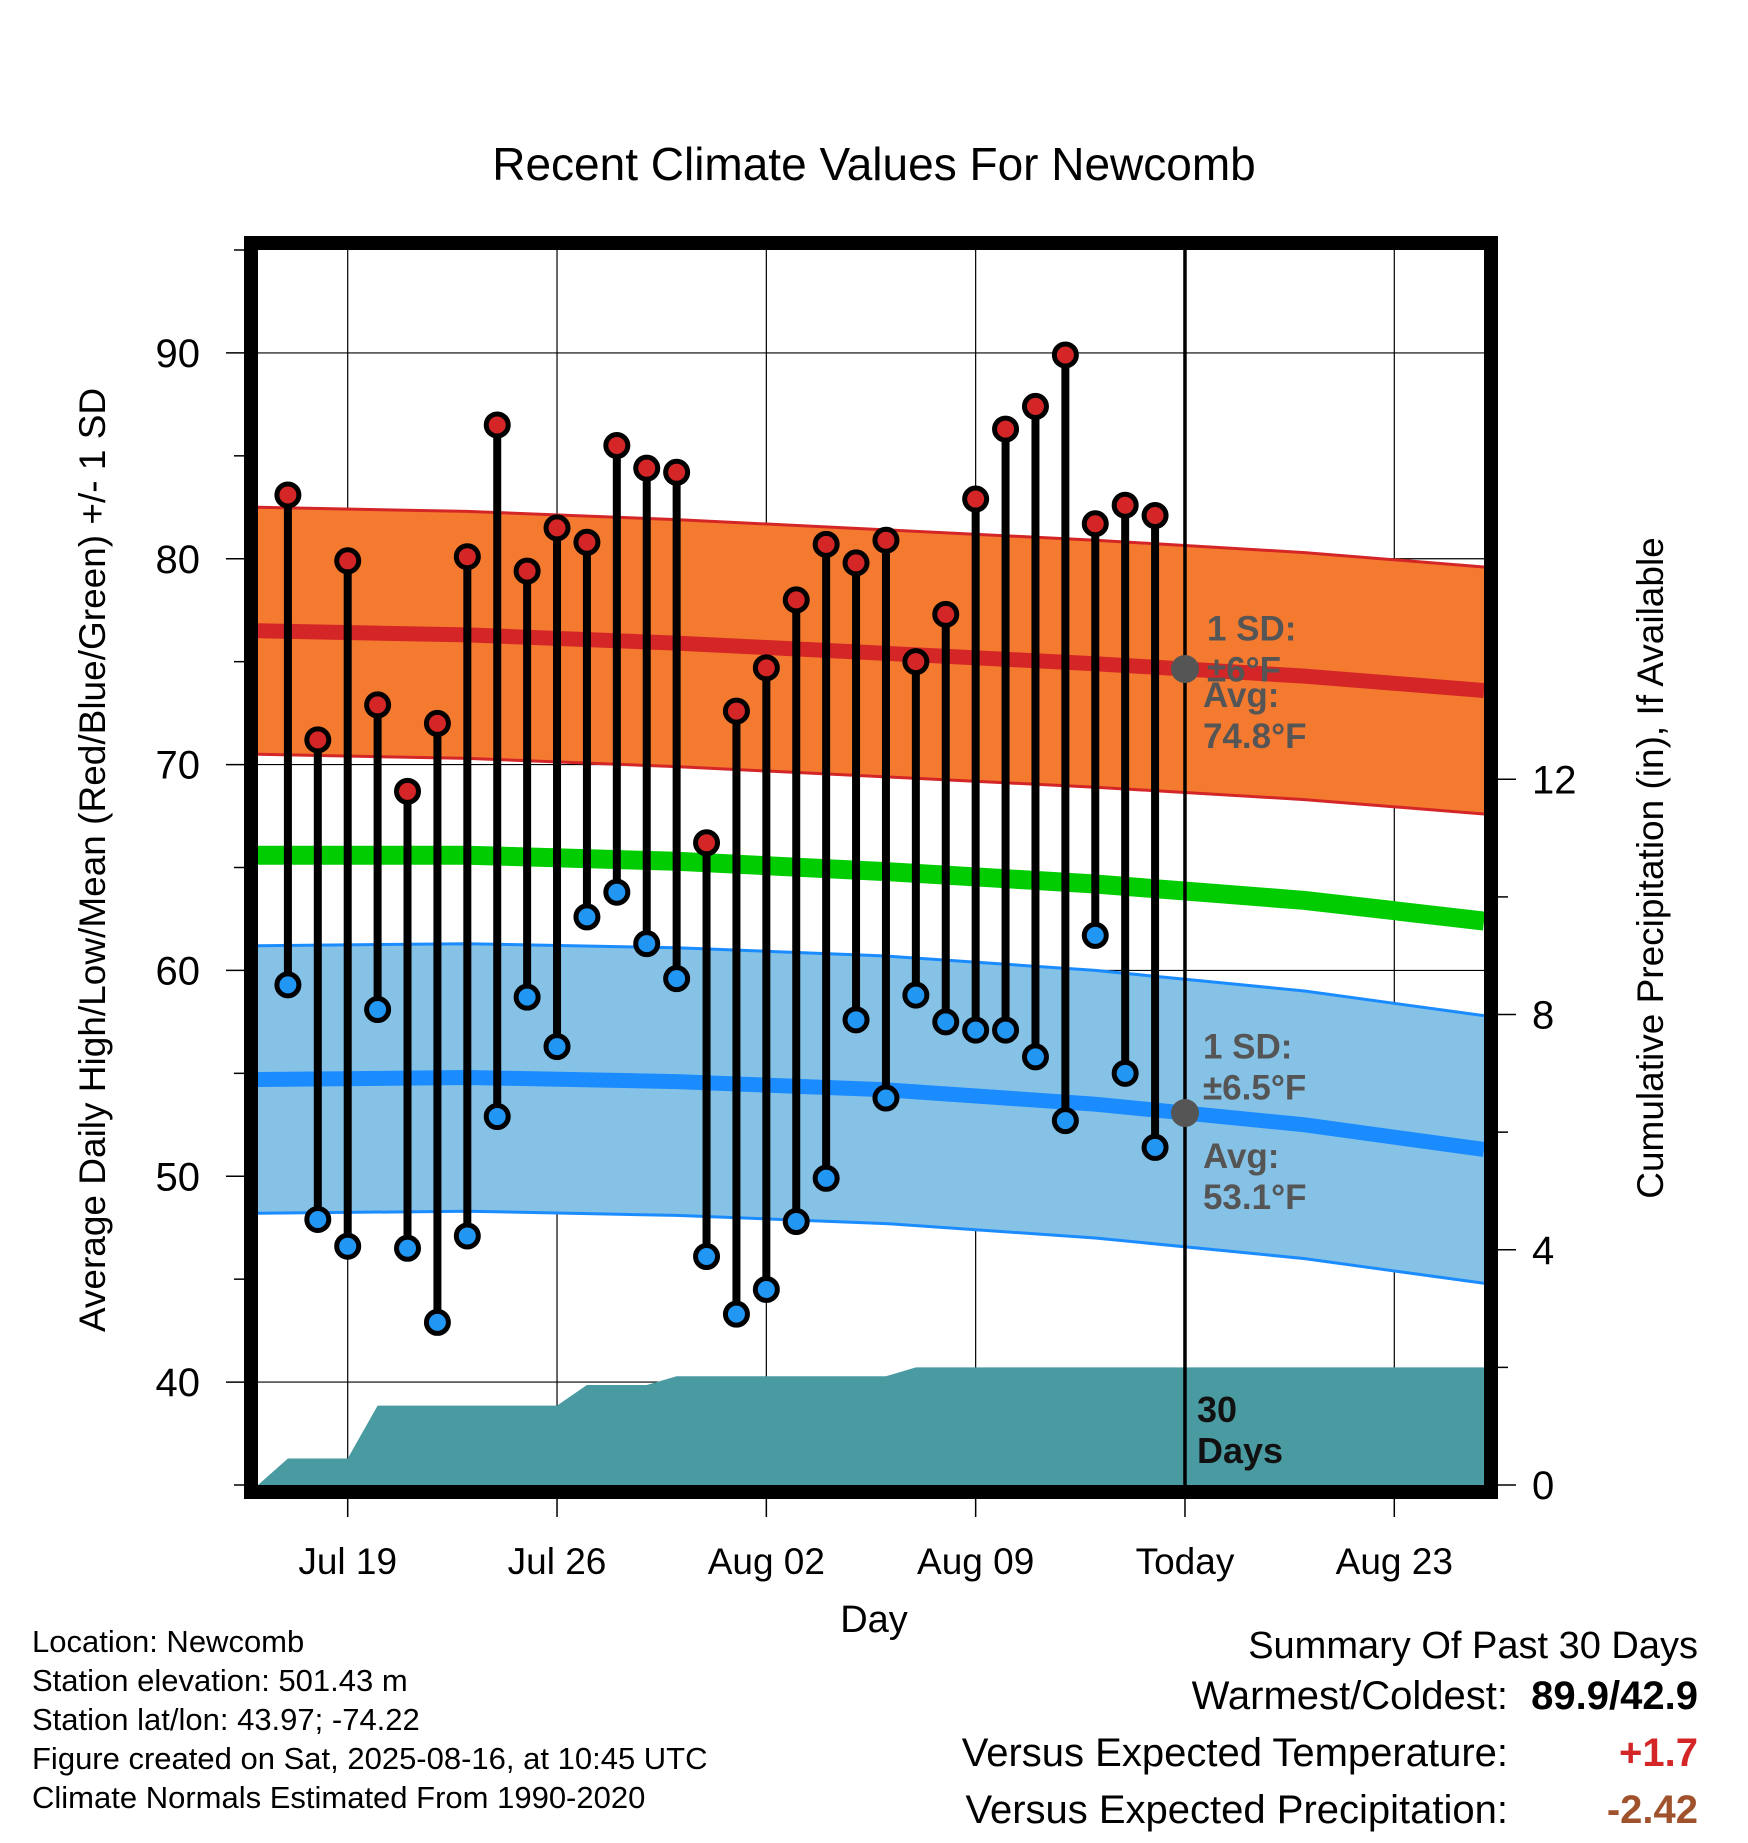  What do you see at coordinates (178, 354) in the screenshot?
I see `y-tick-label: 90` at bounding box center [178, 354].